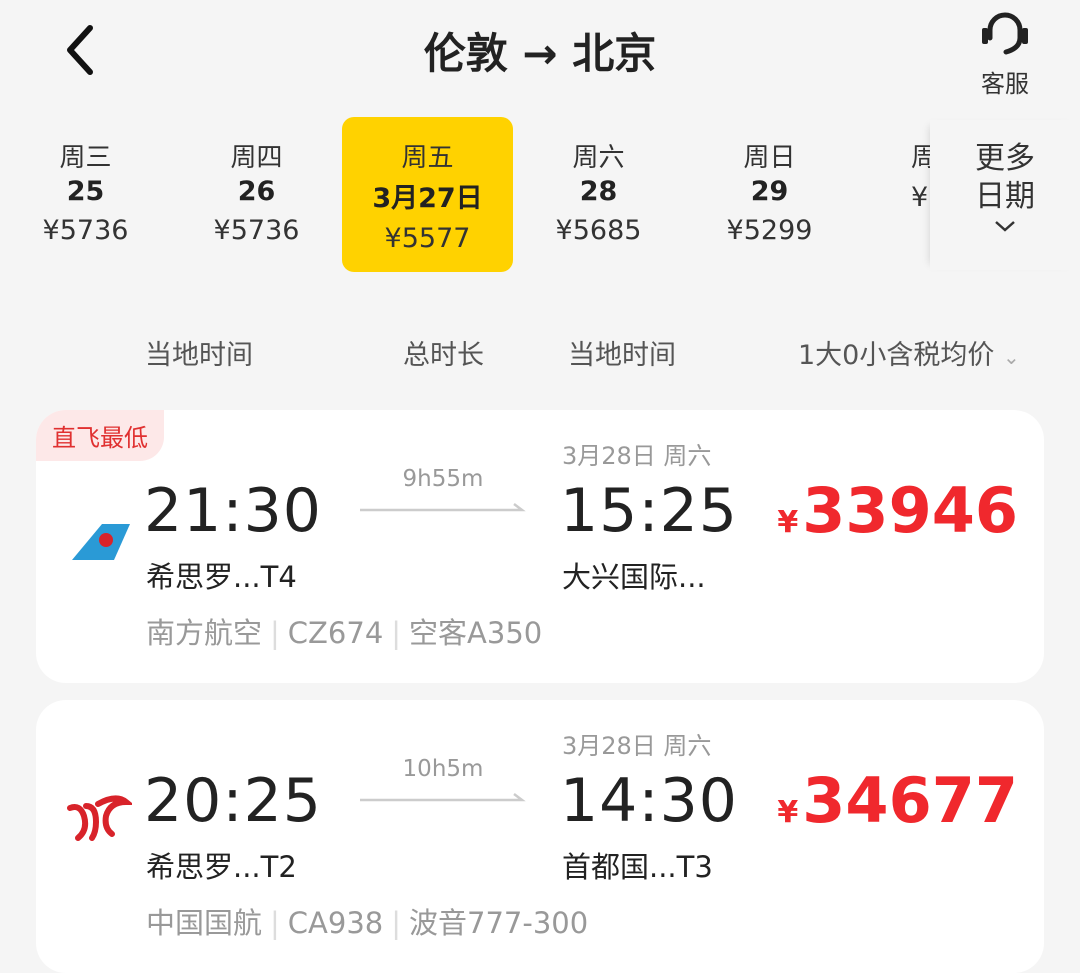 The height and width of the screenshot is (973, 1080). Describe the element at coordinates (637, 867) in the screenshot. I see `arrival-airport: 首都国...T3` at that location.